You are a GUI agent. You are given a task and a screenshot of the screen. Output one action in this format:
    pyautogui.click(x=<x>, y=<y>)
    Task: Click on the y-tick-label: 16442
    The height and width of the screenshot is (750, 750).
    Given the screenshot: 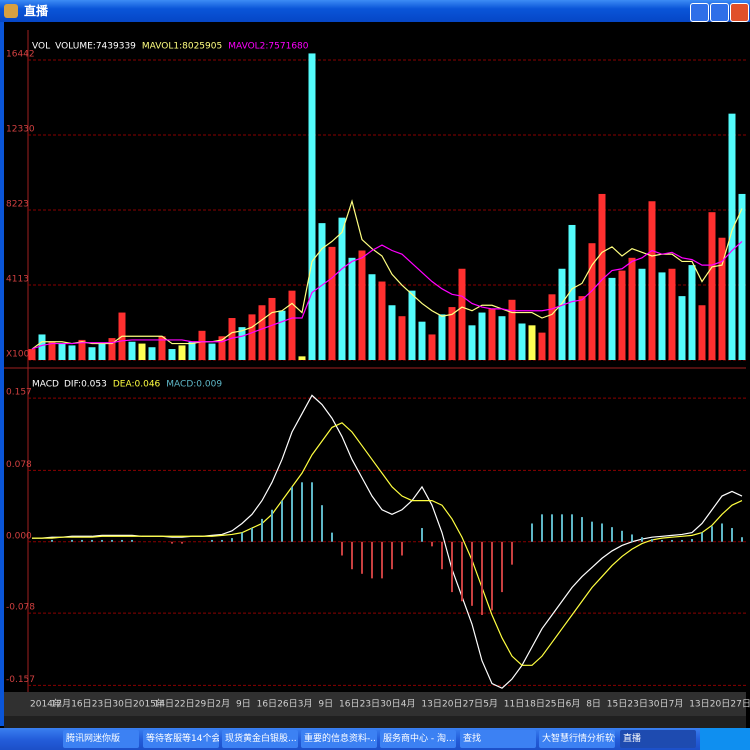 What is the action you would take?
    pyautogui.click(x=20, y=54)
    